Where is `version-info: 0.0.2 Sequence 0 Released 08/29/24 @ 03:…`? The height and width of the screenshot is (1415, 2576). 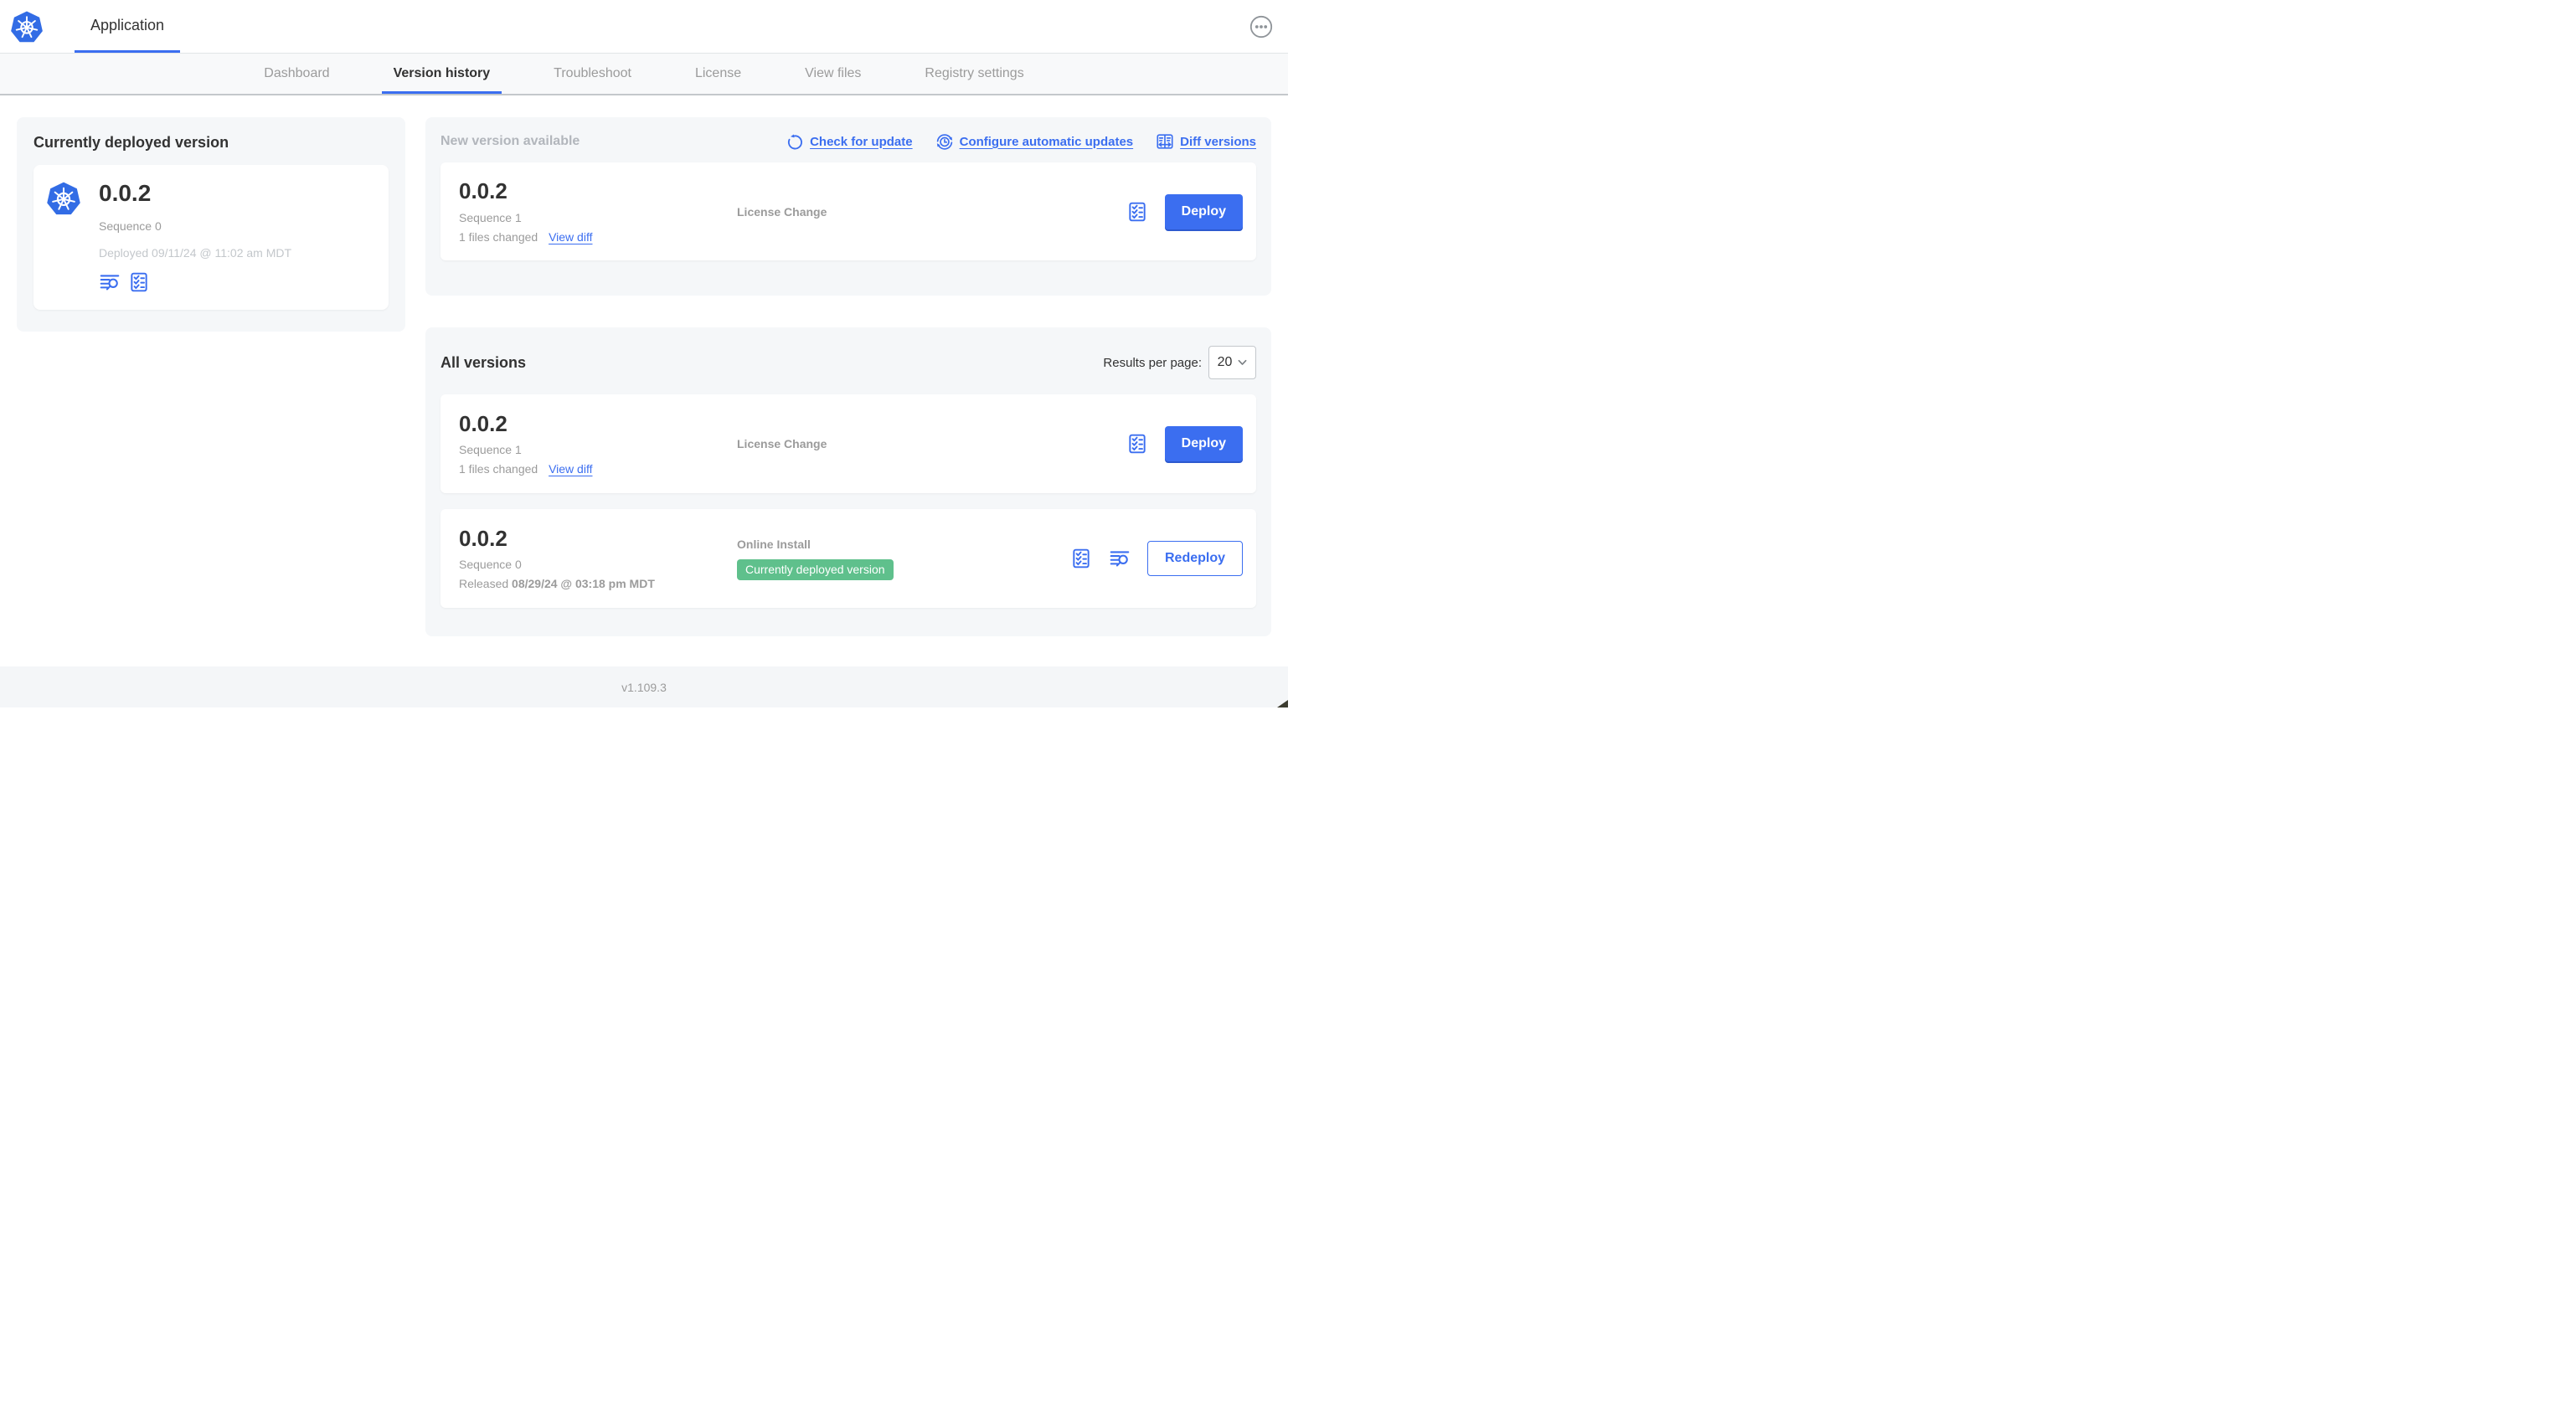
version-info: 0.0.2 Sequence 0 Released 08/29/24 @ 03:… is located at coordinates (598, 559).